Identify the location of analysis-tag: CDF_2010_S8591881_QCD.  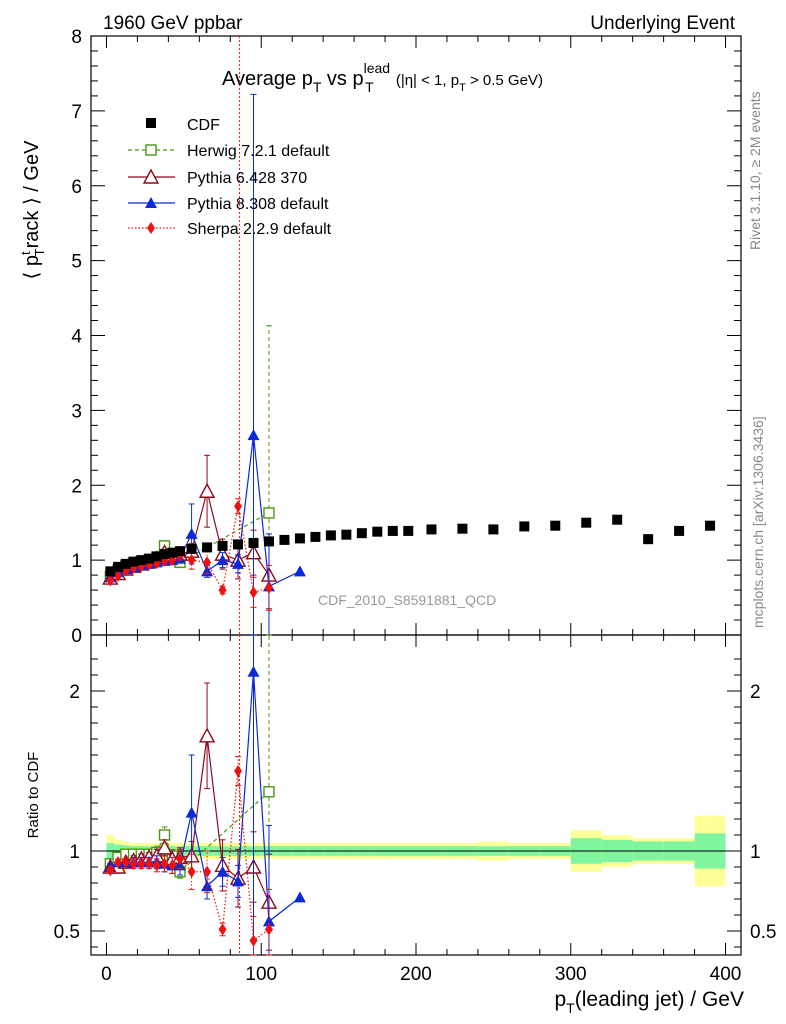
(407, 600).